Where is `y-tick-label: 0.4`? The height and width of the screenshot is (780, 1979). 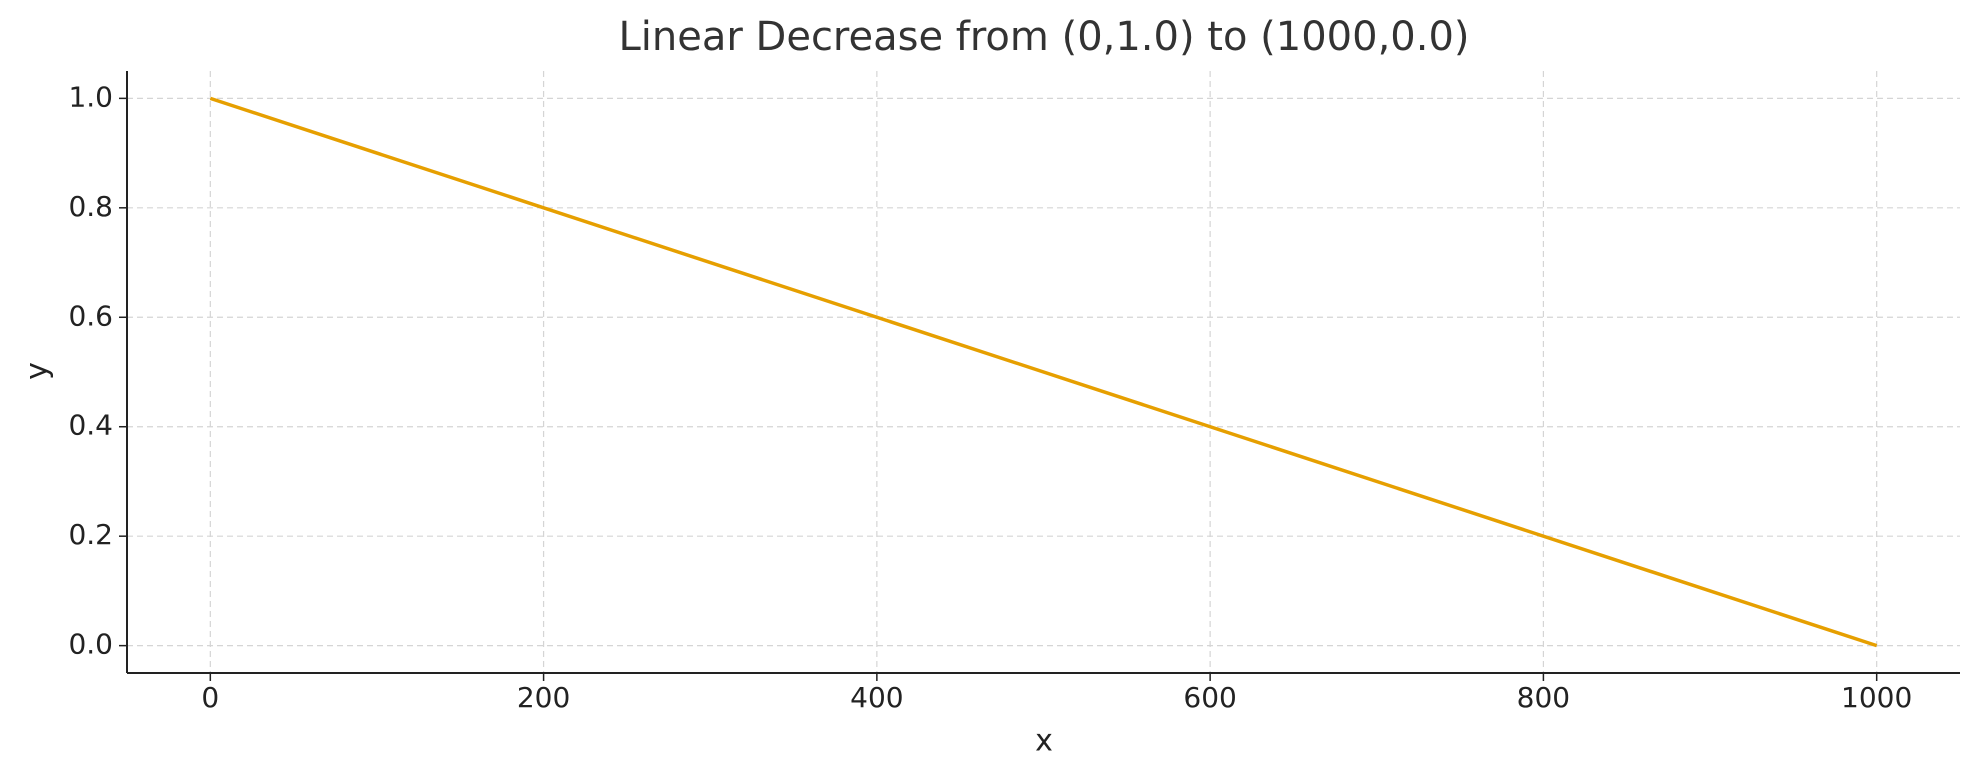 y-tick-label: 0.4 is located at coordinates (90, 425).